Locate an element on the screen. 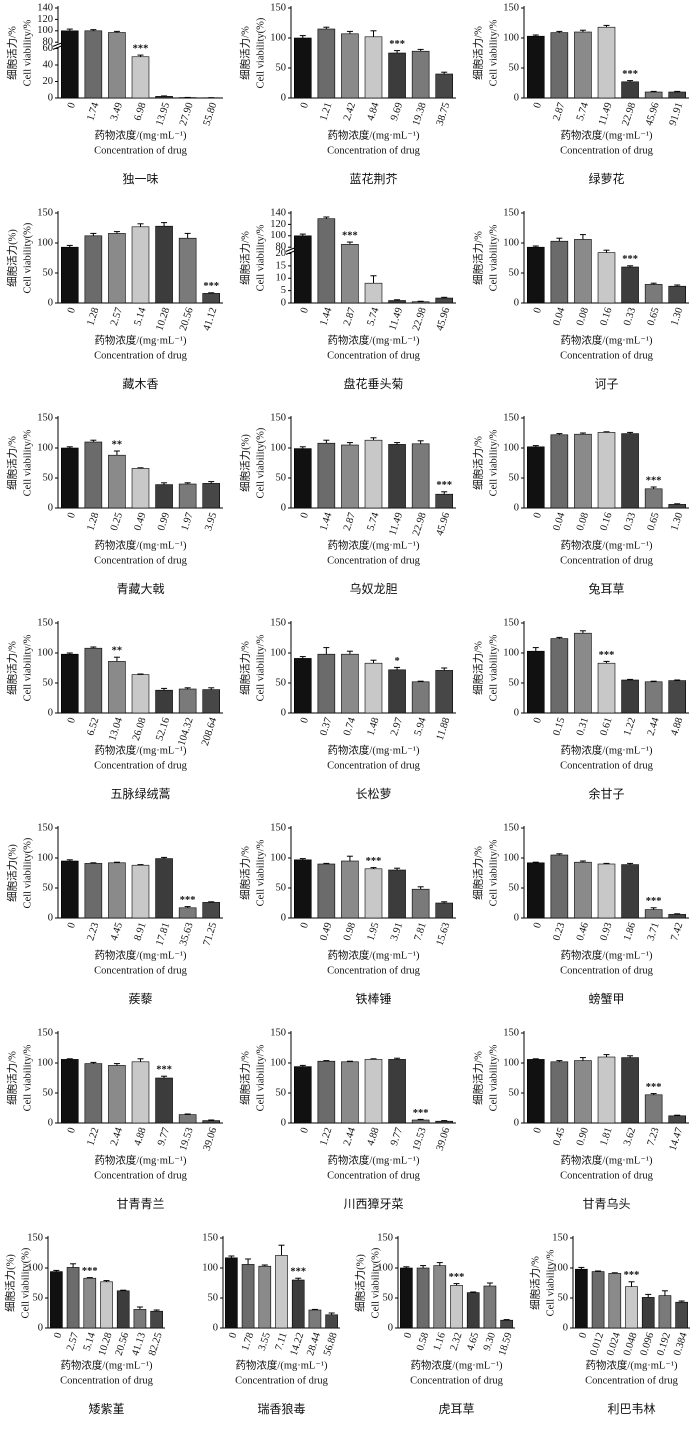 The width and height of the screenshot is (700, 1435). chart-title: 瑞香狼毒 is located at coordinates (281, 1408).